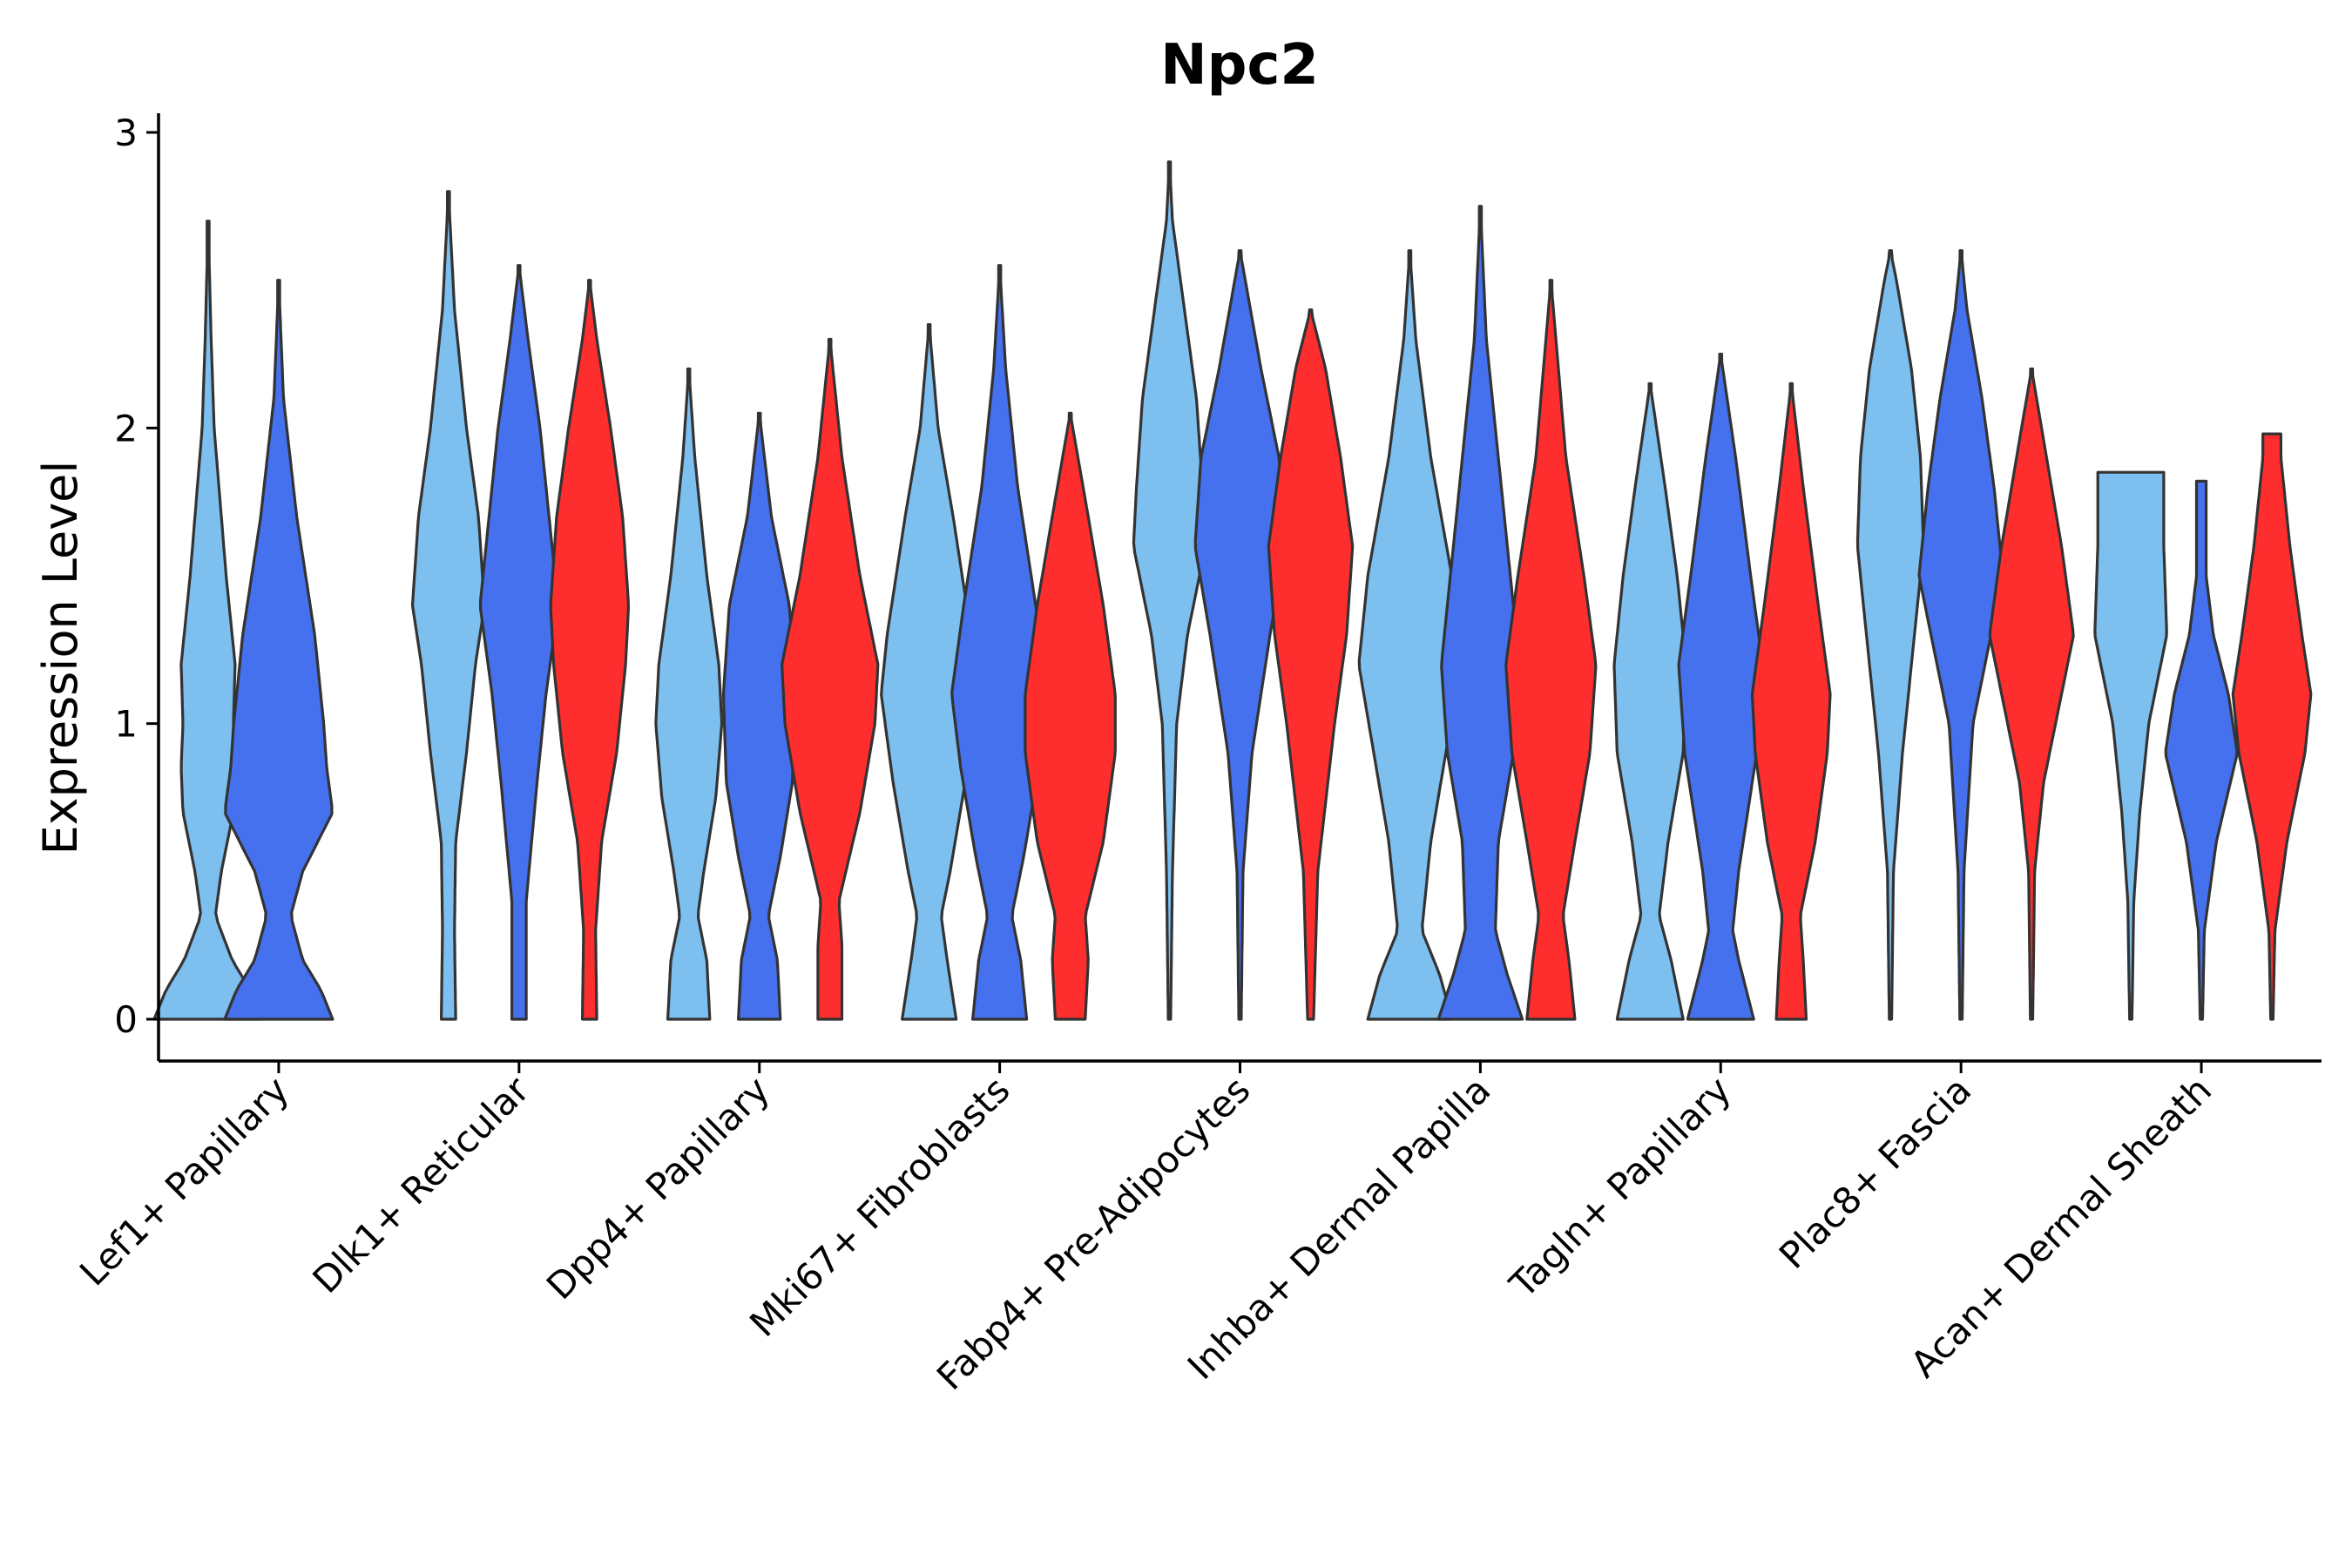 The image size is (2352, 1568). What do you see at coordinates (126, 133) in the screenshot?
I see `y-tick-label: 3` at bounding box center [126, 133].